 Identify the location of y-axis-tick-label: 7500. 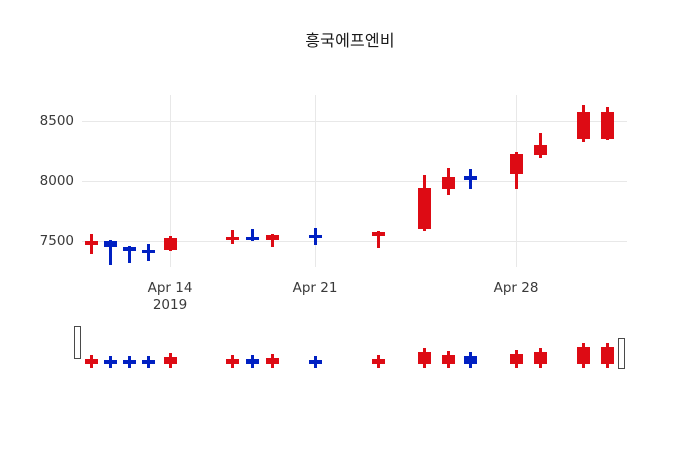
(56, 240).